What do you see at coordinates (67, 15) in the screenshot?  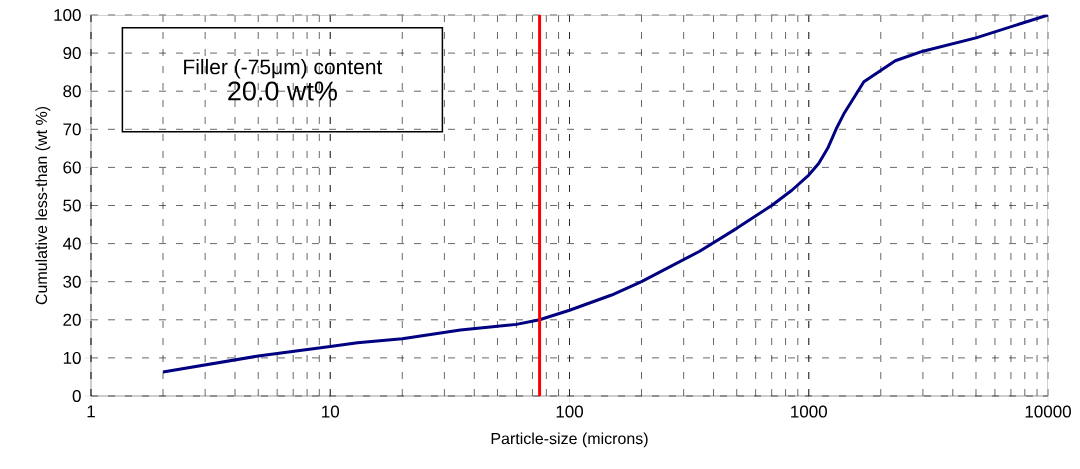 I see `y-tick-label: 100` at bounding box center [67, 15].